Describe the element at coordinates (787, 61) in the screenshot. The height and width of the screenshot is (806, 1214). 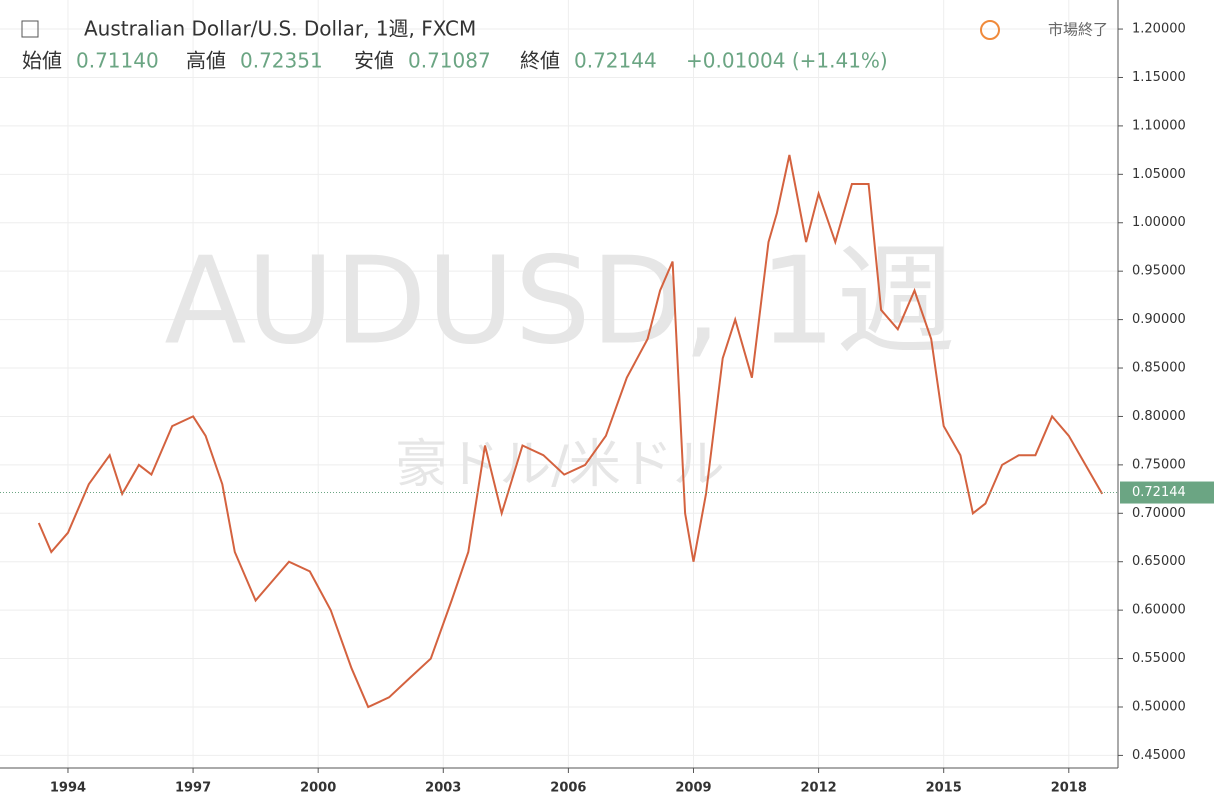
I see `change: +0.01004 (+1.41%)` at that location.